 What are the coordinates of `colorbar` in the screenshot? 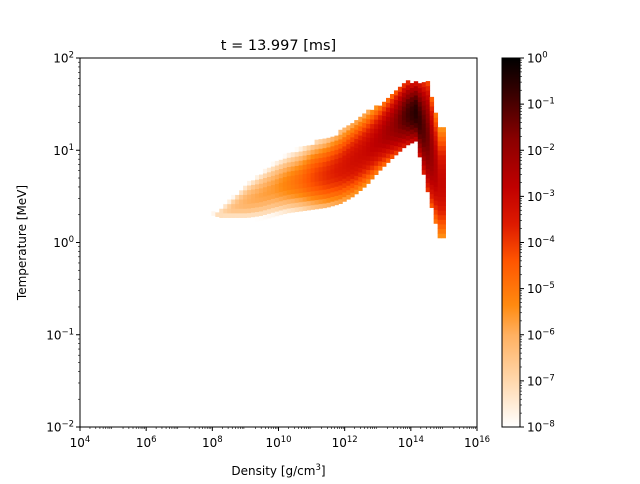 It's located at (511, 242).